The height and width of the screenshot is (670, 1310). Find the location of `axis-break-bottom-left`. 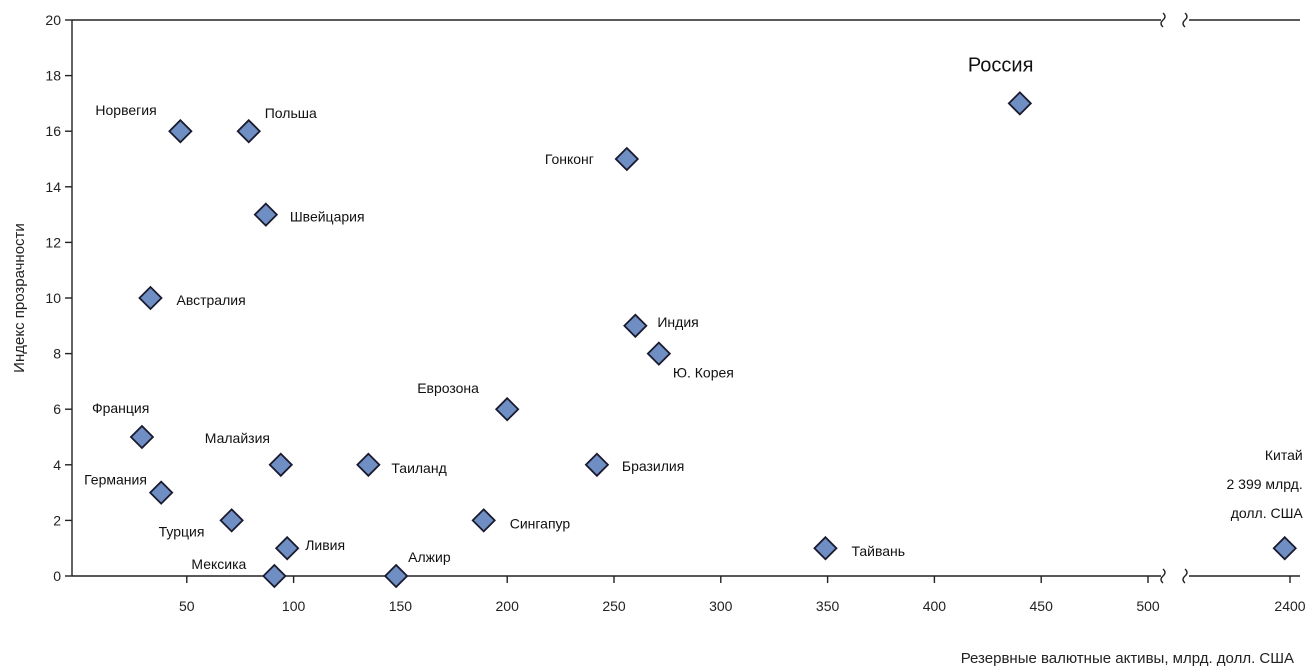

axis-break-bottom-left is located at coordinates (1163, 576).